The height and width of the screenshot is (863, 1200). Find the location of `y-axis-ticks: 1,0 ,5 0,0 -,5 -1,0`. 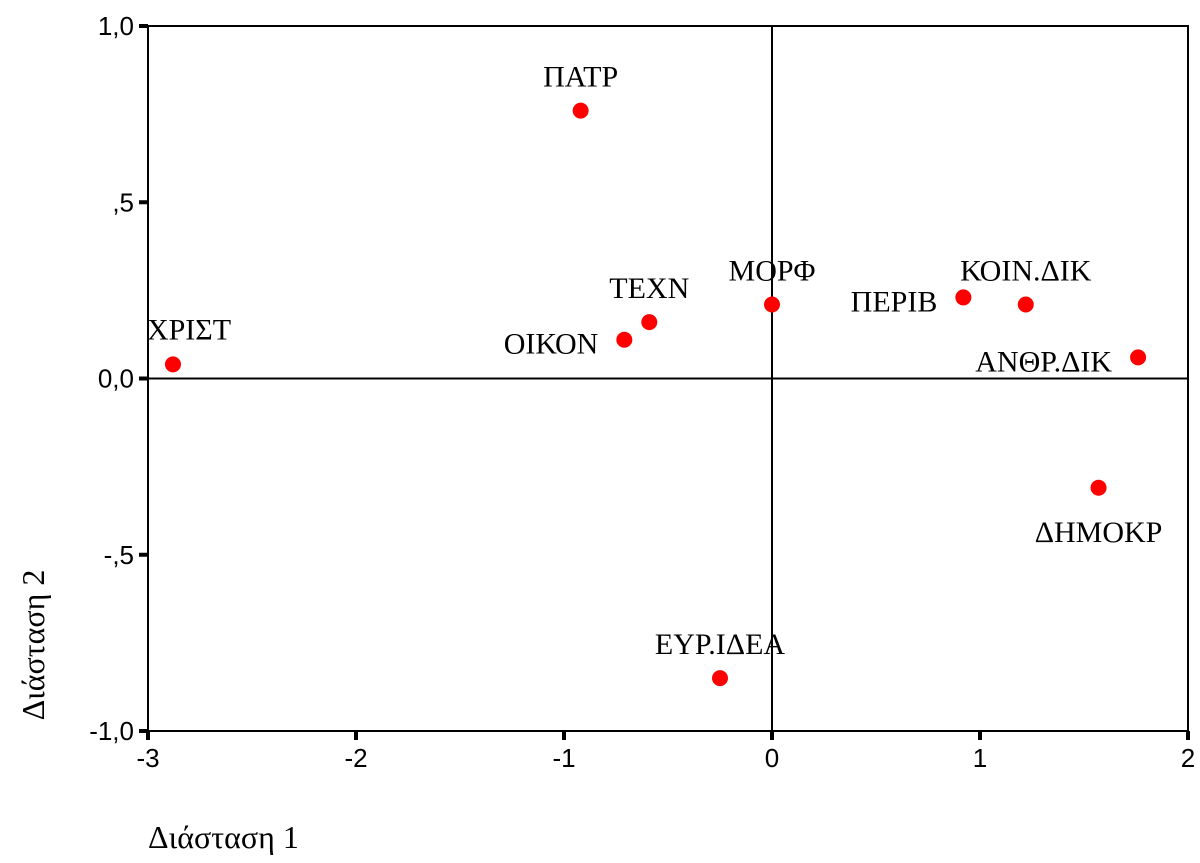

y-axis-ticks: 1,0 ,5 0,0 -,5 -1,0 is located at coordinates (118, 378).